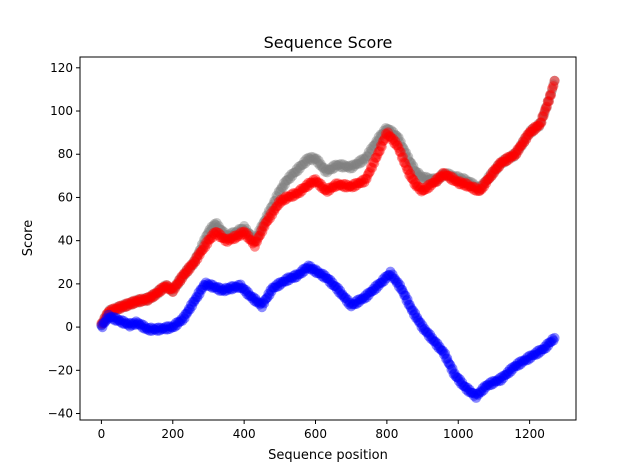 The image size is (640, 472). I want to click on y-tick-label: 120, so click(61, 68).